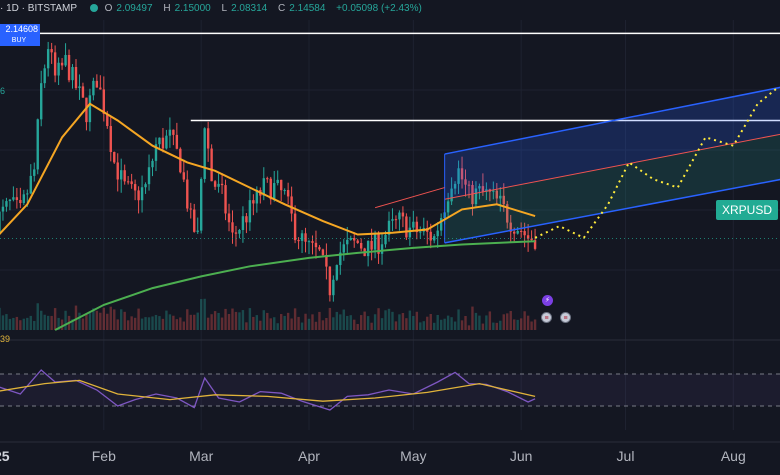 Image resolution: width=780 pixels, height=475 pixels. Describe the element at coordinates (747, 210) in the screenshot. I see `price-tag-xrpusd: XRPUSD` at that location.